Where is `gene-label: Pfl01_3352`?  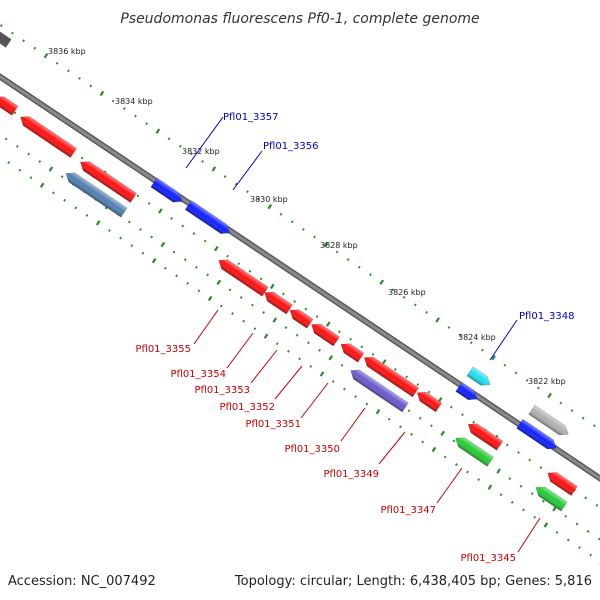 gene-label: Pfl01_3352 is located at coordinates (247, 407).